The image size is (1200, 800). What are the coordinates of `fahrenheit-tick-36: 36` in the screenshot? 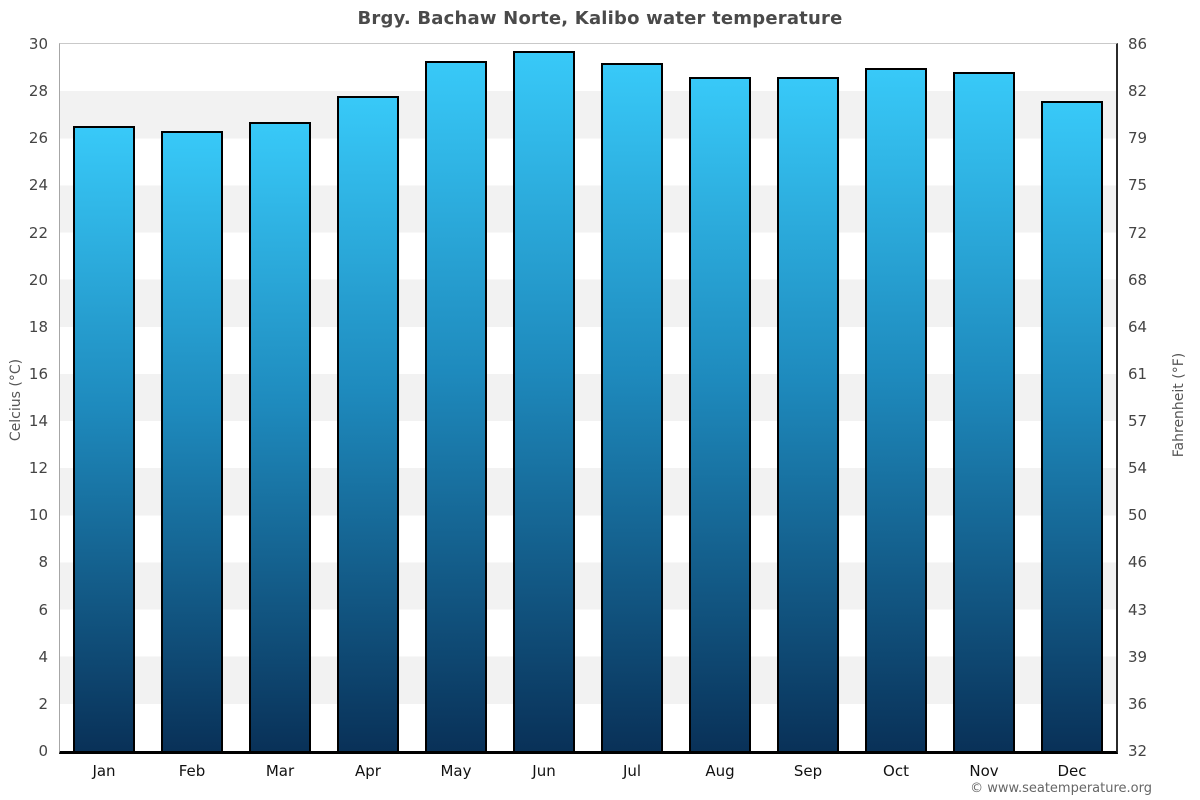 It's located at (1138, 703).